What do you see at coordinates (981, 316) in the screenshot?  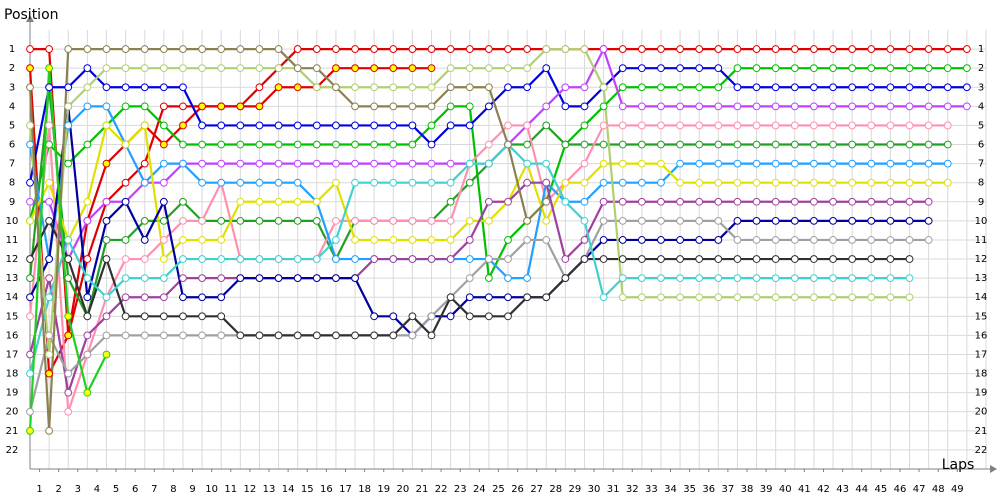 I see `y-tick-label-right: 15` at bounding box center [981, 316].